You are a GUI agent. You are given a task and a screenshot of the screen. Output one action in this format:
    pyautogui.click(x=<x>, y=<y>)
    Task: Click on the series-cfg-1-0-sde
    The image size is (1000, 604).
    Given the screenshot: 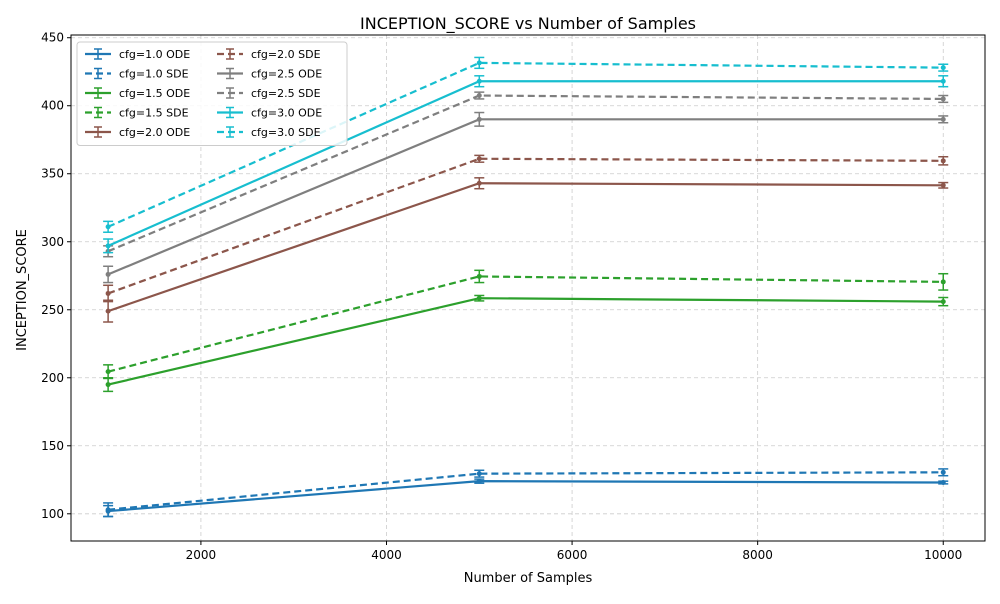 What is the action you would take?
    pyautogui.click(x=526, y=493)
    